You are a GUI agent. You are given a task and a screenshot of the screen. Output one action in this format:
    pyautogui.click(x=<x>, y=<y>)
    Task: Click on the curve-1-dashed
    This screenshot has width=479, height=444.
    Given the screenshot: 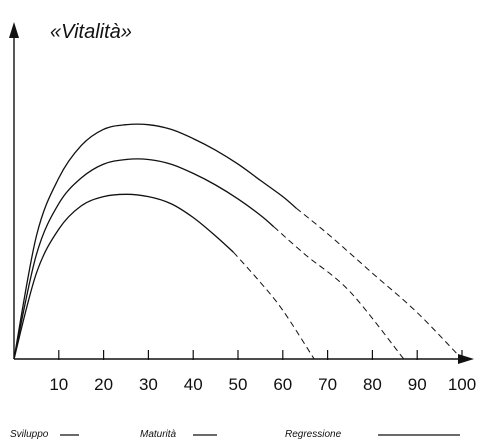 What is the action you would take?
    pyautogui.click(x=379, y=283)
    